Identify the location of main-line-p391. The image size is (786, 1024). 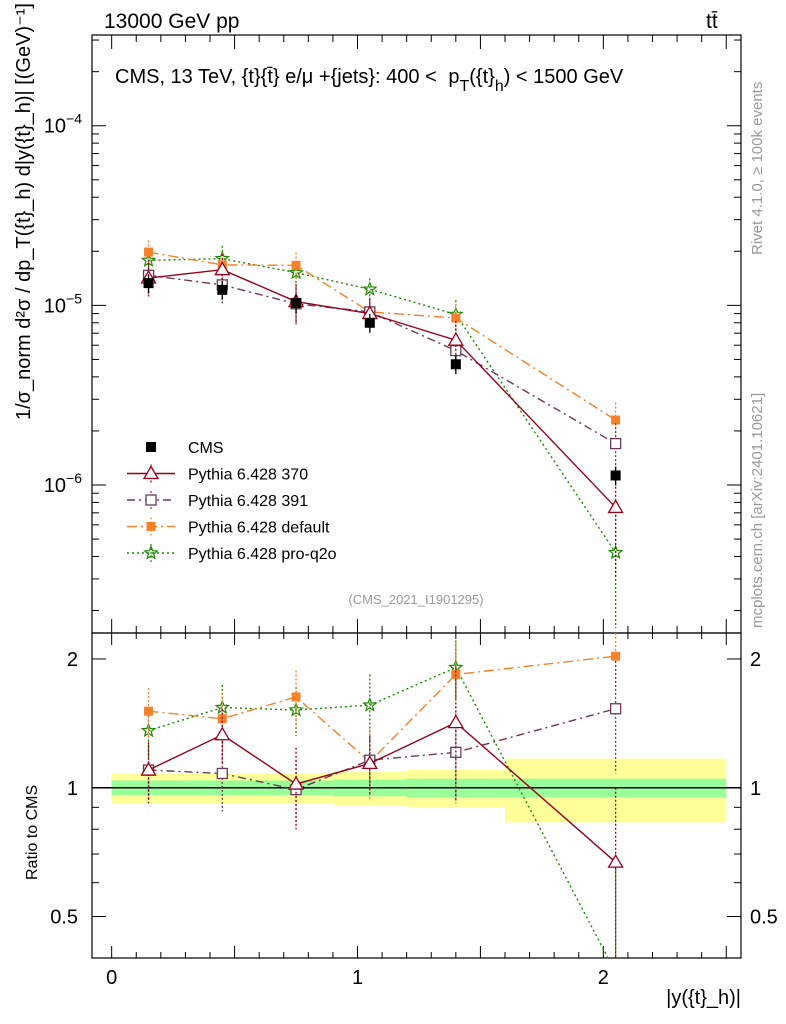
(382, 359).